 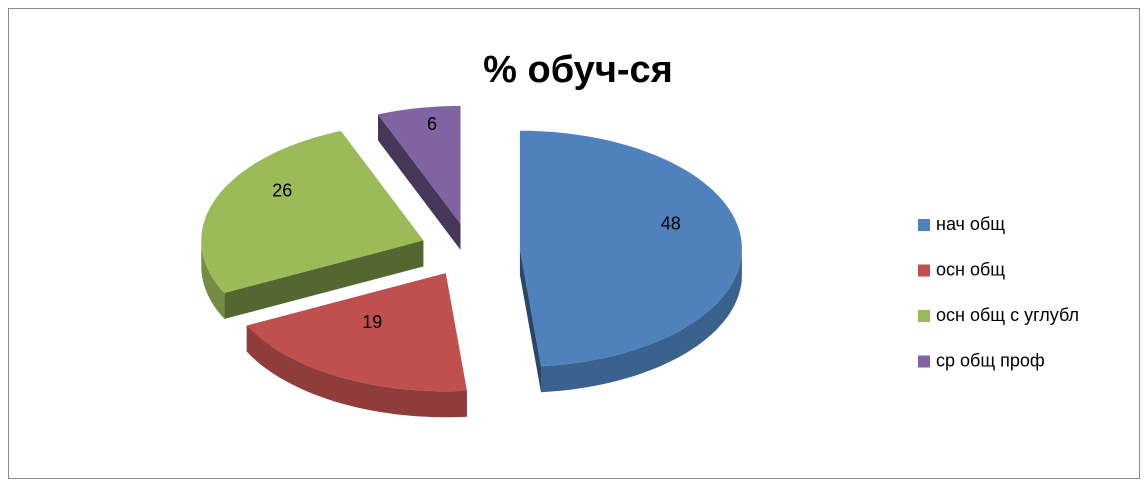 I want to click on legend-label: ср общ проф, so click(x=990, y=360).